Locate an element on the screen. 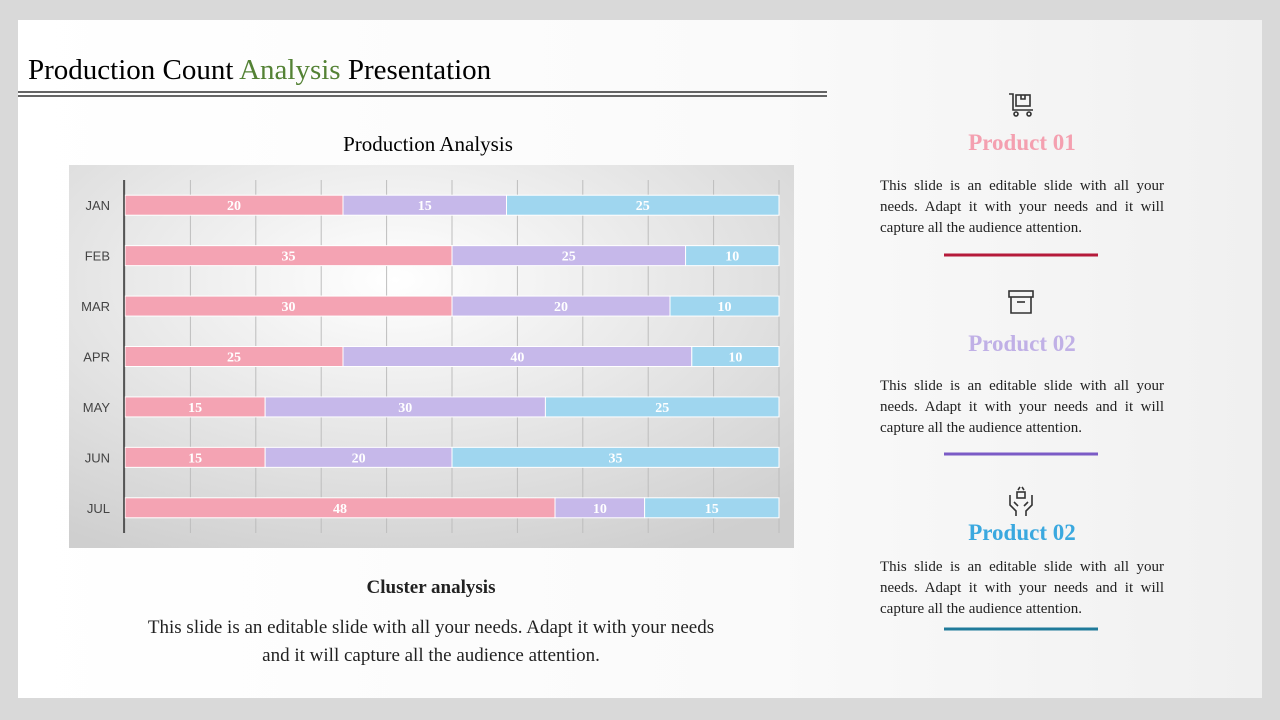 The image size is (1280, 720). y-tick-label: JAN is located at coordinates (97, 205).